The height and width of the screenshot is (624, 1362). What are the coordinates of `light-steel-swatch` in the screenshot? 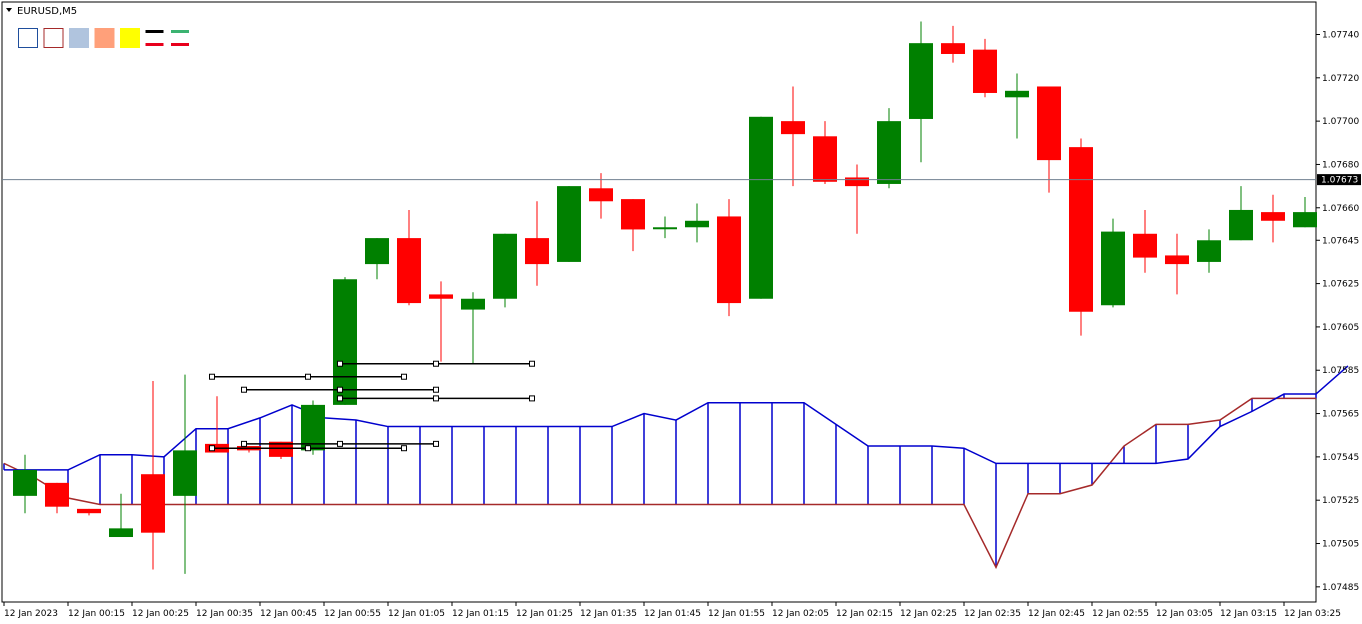 It's located at (79, 38).